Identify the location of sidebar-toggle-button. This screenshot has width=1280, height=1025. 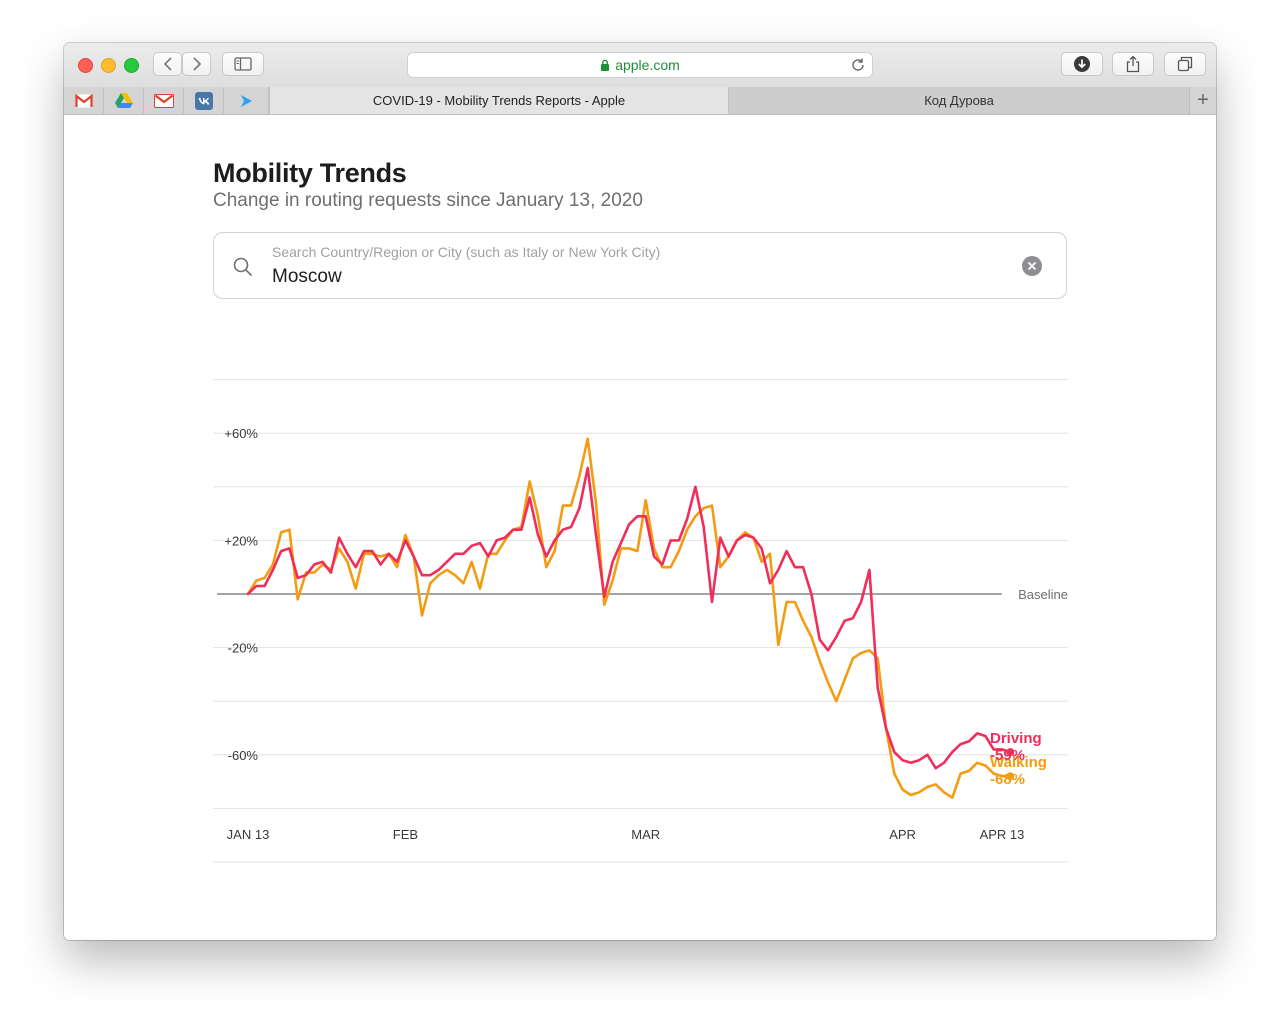
(243, 64).